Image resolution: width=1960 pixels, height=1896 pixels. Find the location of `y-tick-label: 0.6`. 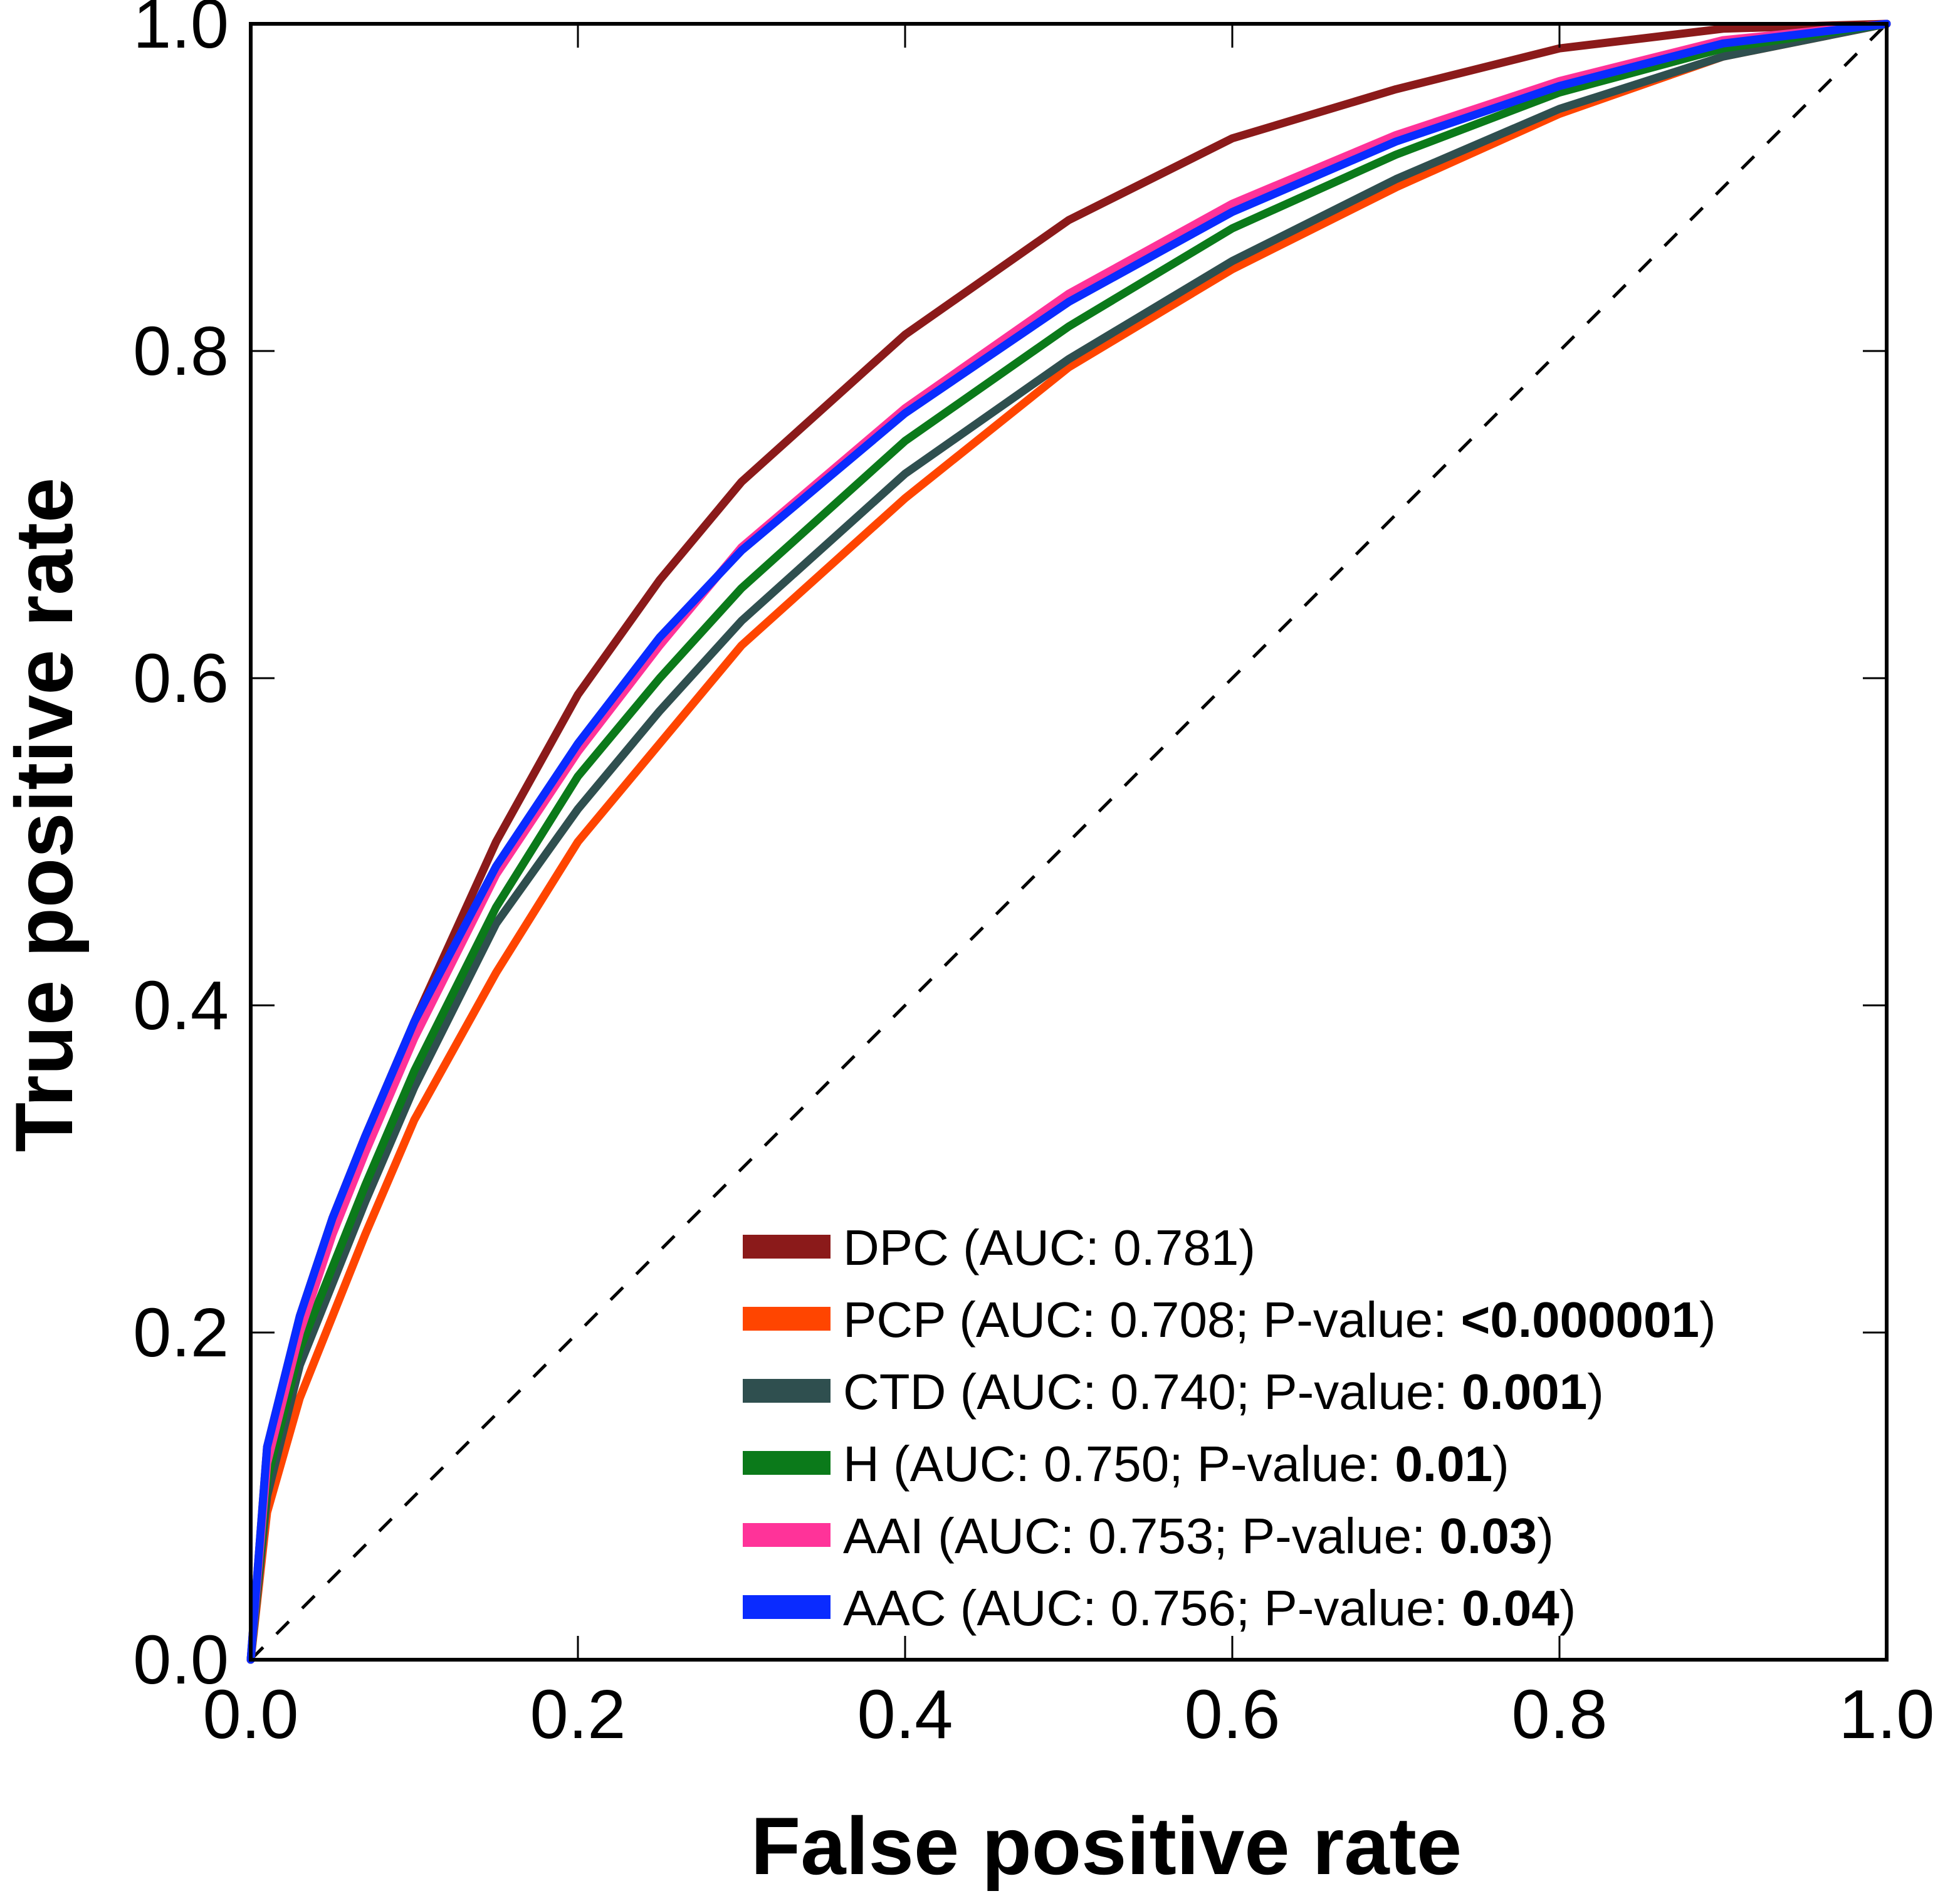

y-tick-label: 0.6 is located at coordinates (181, 678).